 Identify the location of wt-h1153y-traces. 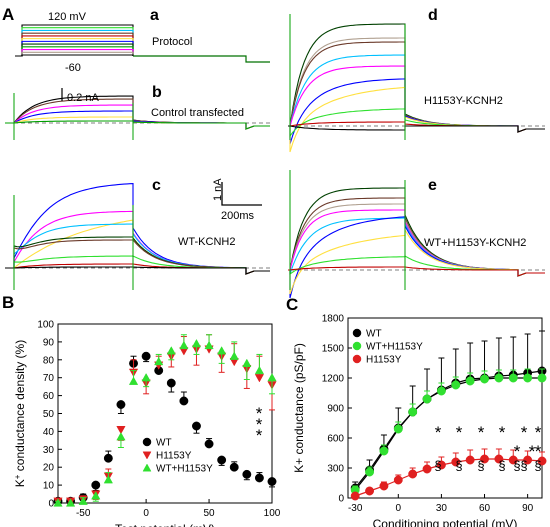
(416, 234).